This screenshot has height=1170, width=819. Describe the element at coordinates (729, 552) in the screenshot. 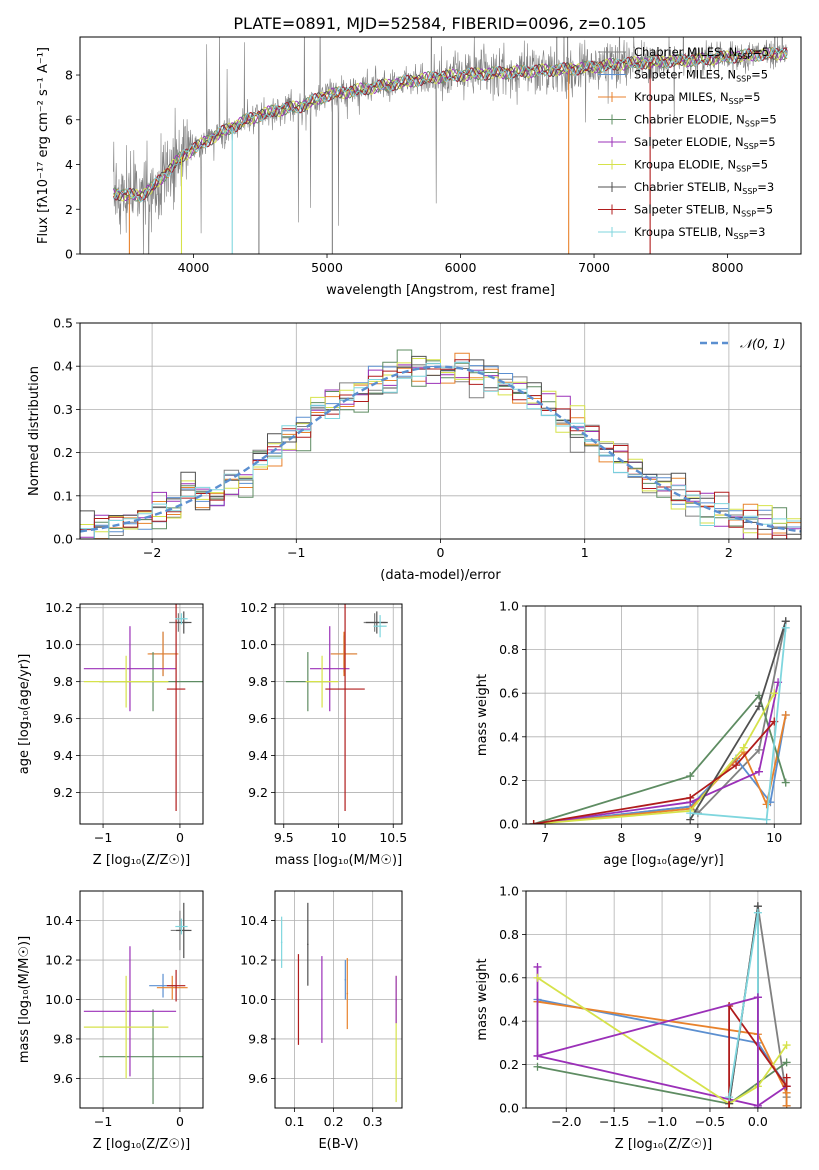

I see `x-tick-label: 2` at that location.